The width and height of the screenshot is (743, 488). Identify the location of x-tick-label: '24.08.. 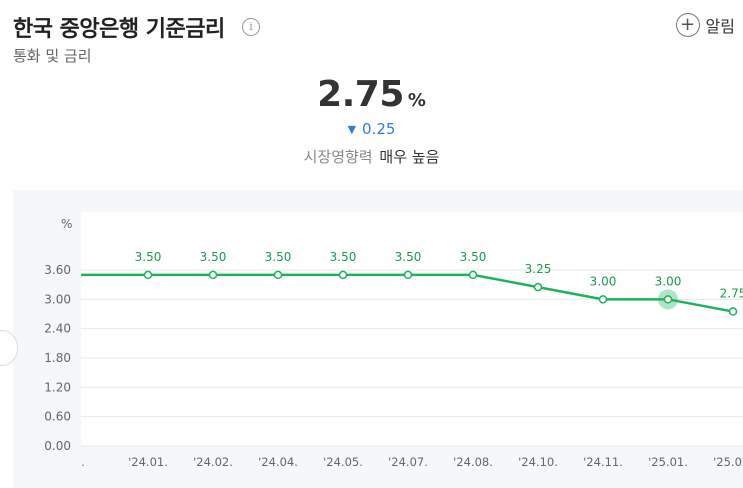
(473, 462).